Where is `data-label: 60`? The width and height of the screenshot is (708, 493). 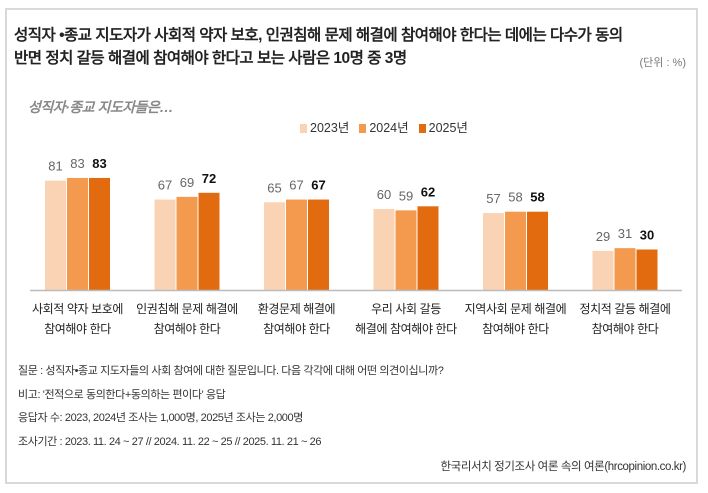 data-label: 60 is located at coordinates (384, 194).